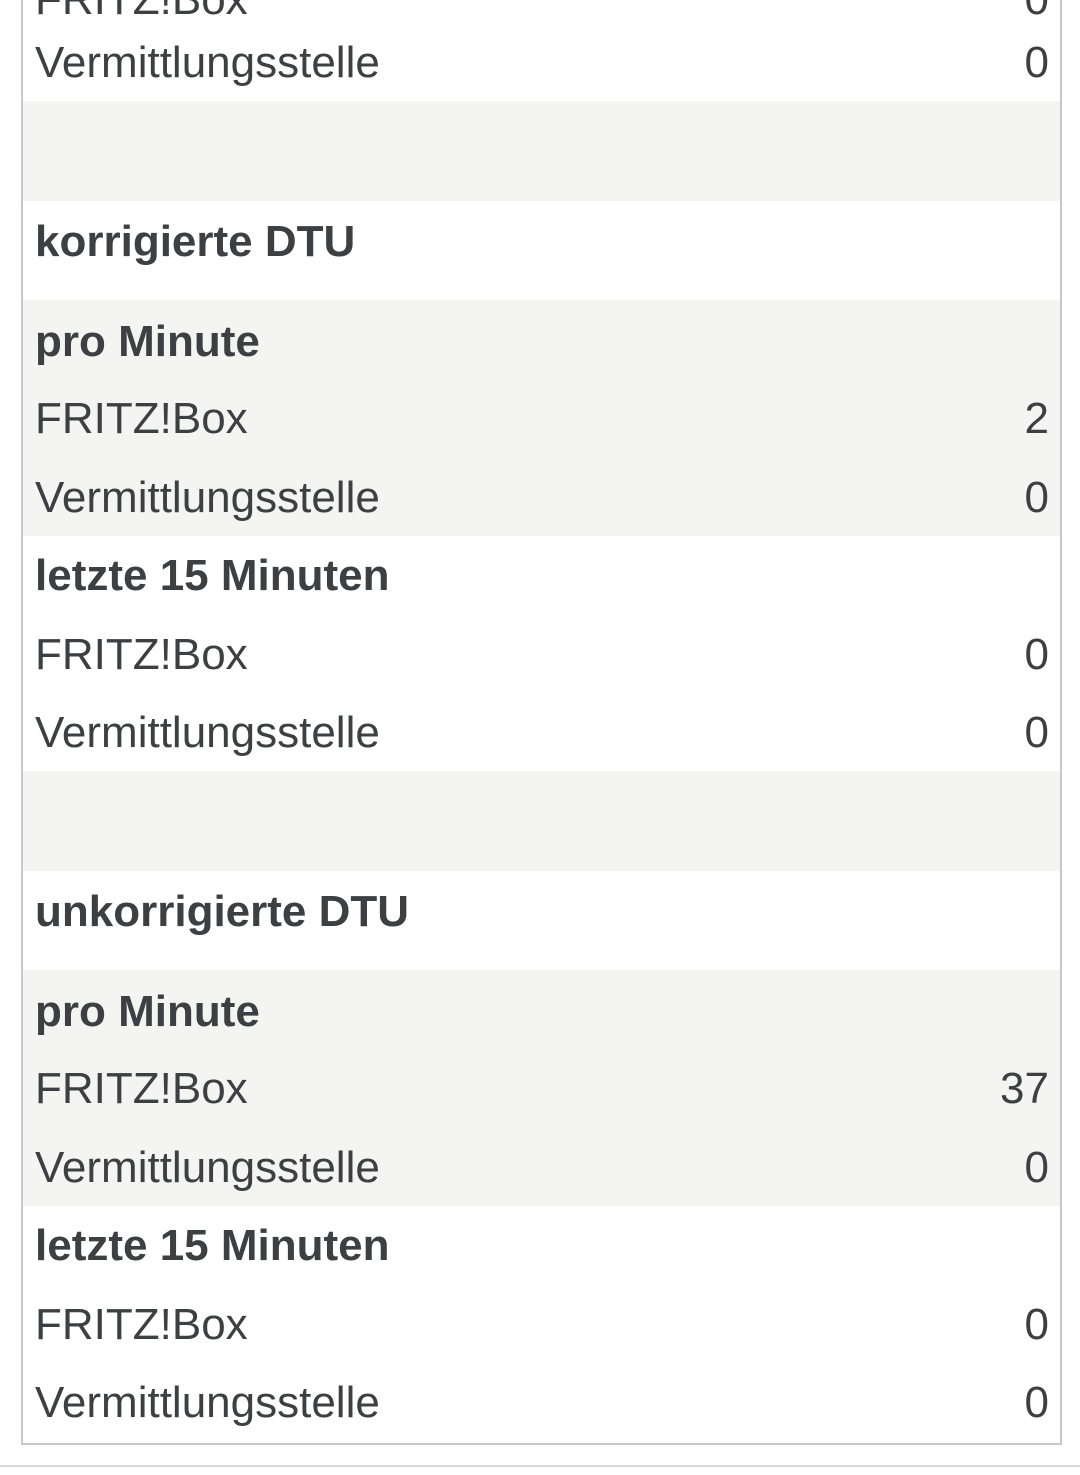 This screenshot has height=1475, width=1080. I want to click on fritzbox-value: 37, so click(1024, 1088).